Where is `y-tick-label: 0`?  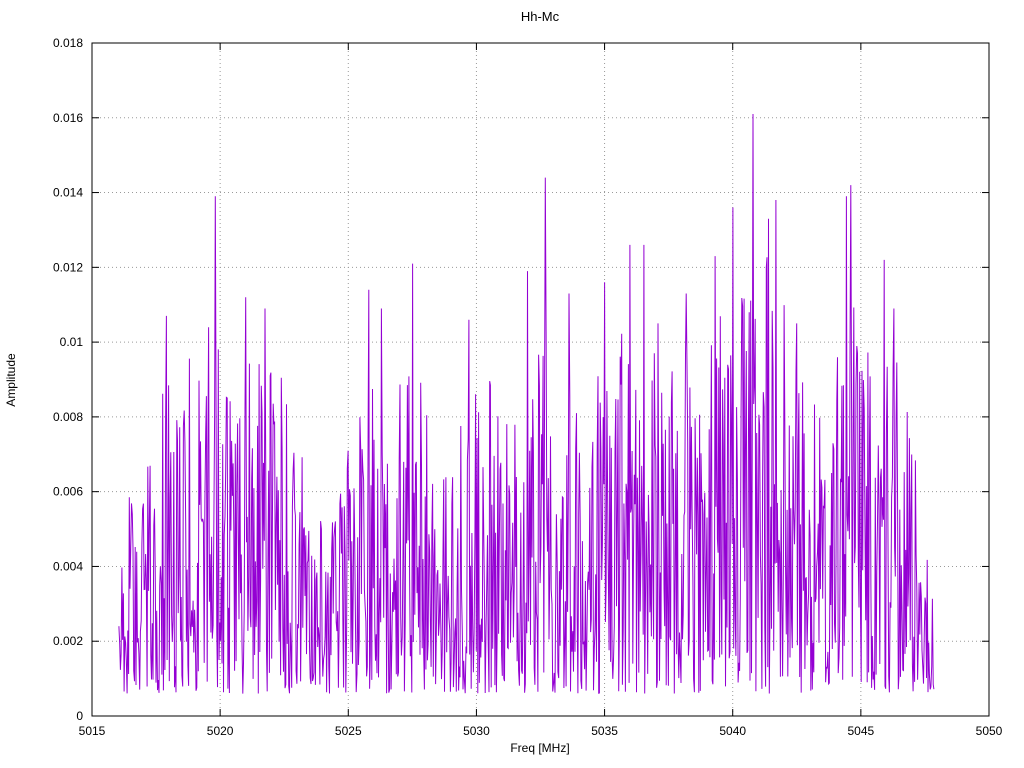
y-tick-label: 0 is located at coordinates (79, 716).